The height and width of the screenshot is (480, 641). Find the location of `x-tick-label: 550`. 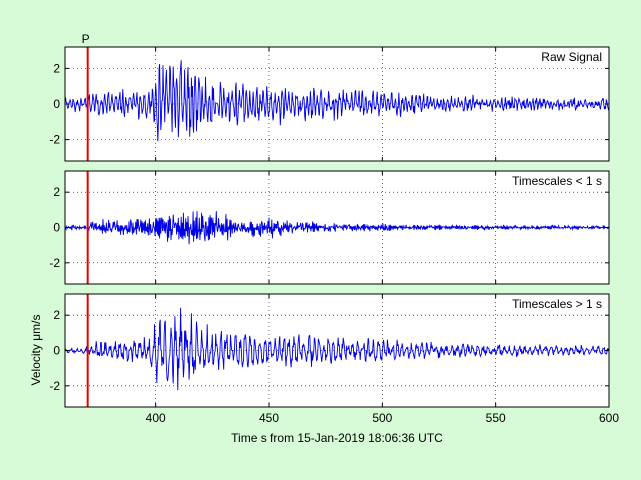

x-tick-label: 550 is located at coordinates (496, 418).